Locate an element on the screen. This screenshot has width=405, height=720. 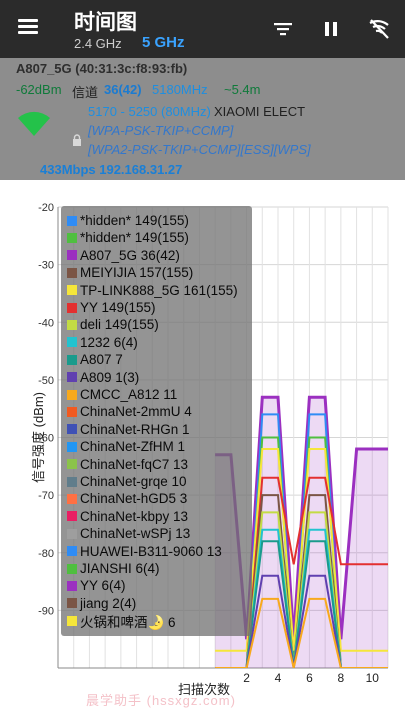
legend-item: ChinaNet-hGD5 3 is located at coordinates (127, 498).